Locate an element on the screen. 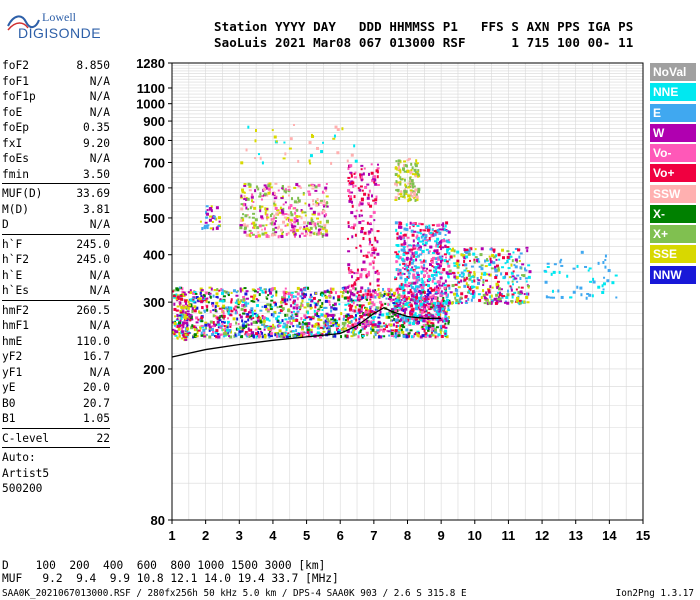  param-key: foE is located at coordinates (12, 112).